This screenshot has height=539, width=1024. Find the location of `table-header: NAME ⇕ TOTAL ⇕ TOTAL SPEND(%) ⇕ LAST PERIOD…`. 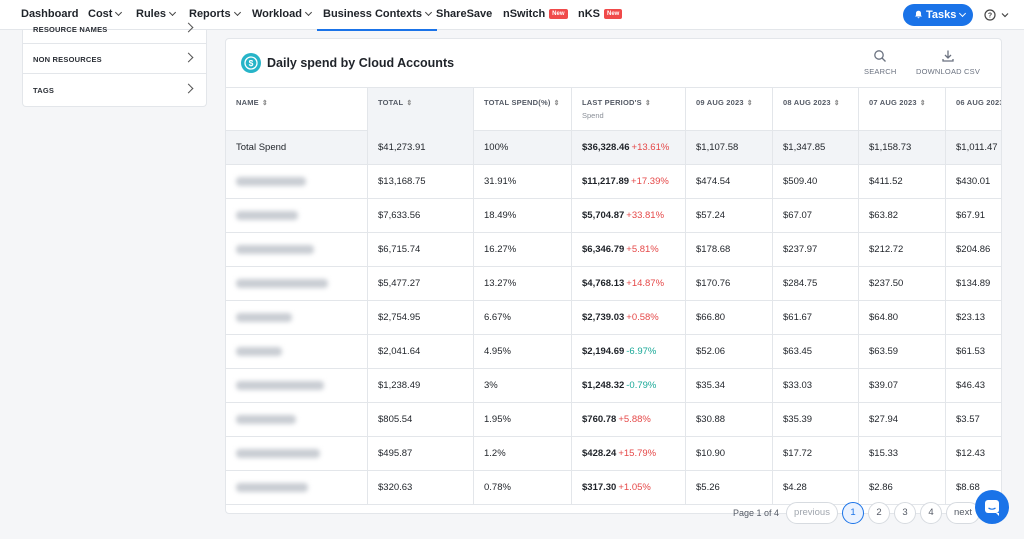

table-header: NAME ⇕ TOTAL ⇕ TOTAL SPEND(%) ⇕ LAST PERIOD… is located at coordinates (614, 109).